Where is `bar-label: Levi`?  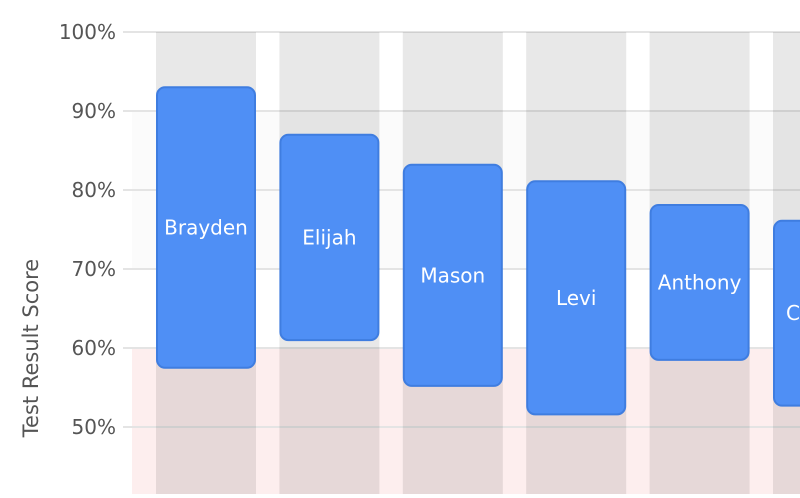
bar-label: Levi is located at coordinates (576, 298).